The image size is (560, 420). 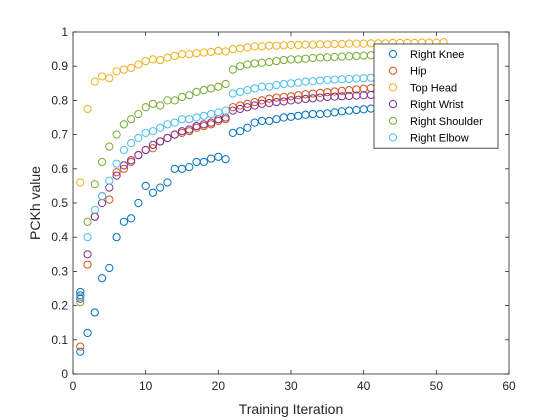 What do you see at coordinates (146, 386) in the screenshot?
I see `x-tick-label: 10` at bounding box center [146, 386].